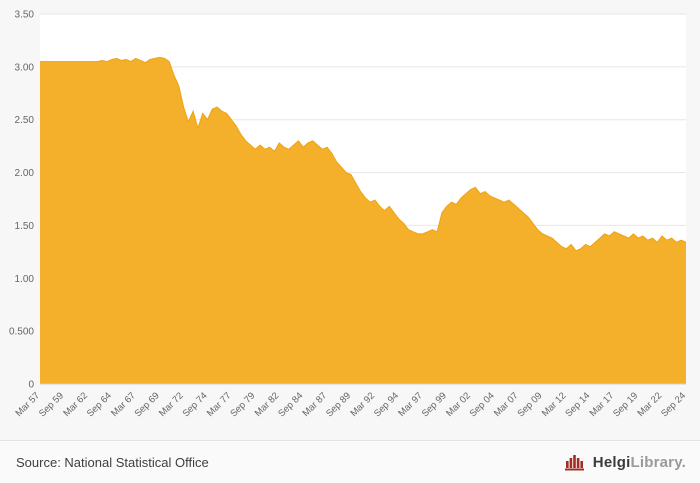 The width and height of the screenshot is (700, 483). Describe the element at coordinates (123, 404) in the screenshot. I see `x-tick-label: Mar 67` at that location.